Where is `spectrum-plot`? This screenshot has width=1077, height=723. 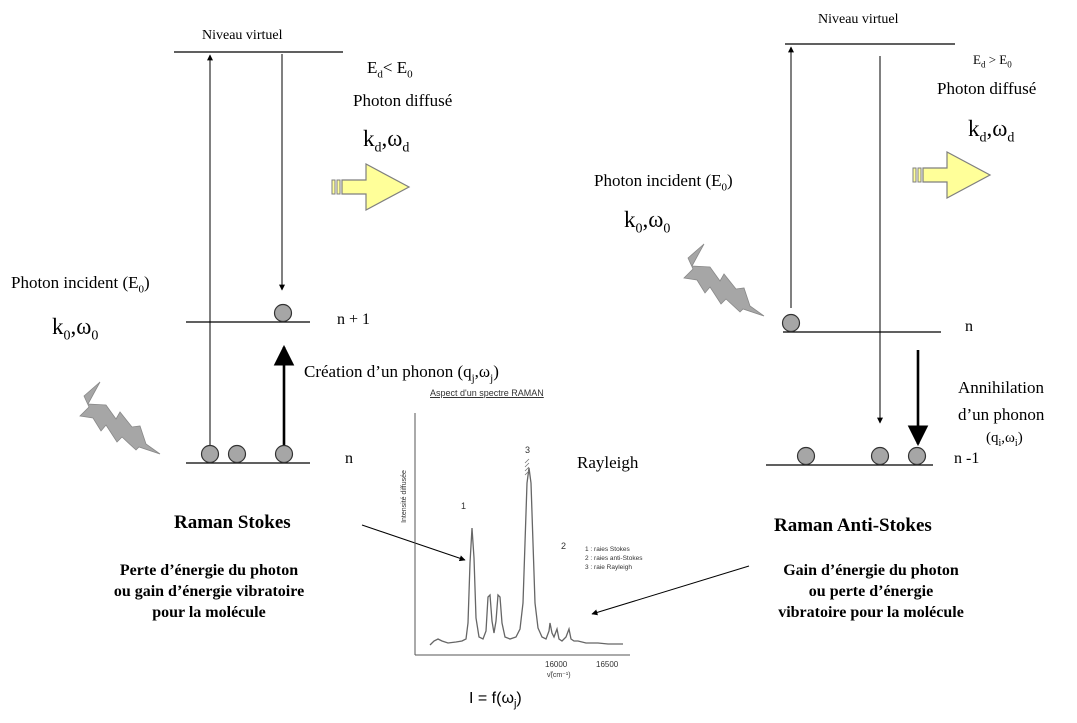
spectrum-plot is located at coordinates (522, 534).